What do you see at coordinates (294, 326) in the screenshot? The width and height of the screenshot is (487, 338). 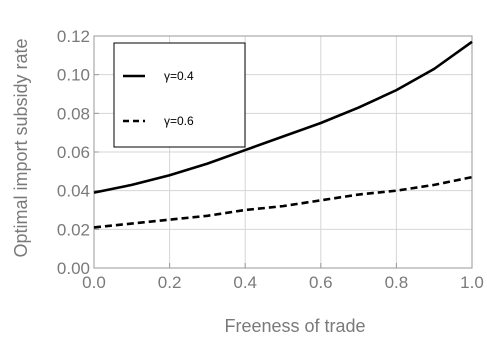 I see `x-axis-label: Freeness of trade` at bounding box center [294, 326].